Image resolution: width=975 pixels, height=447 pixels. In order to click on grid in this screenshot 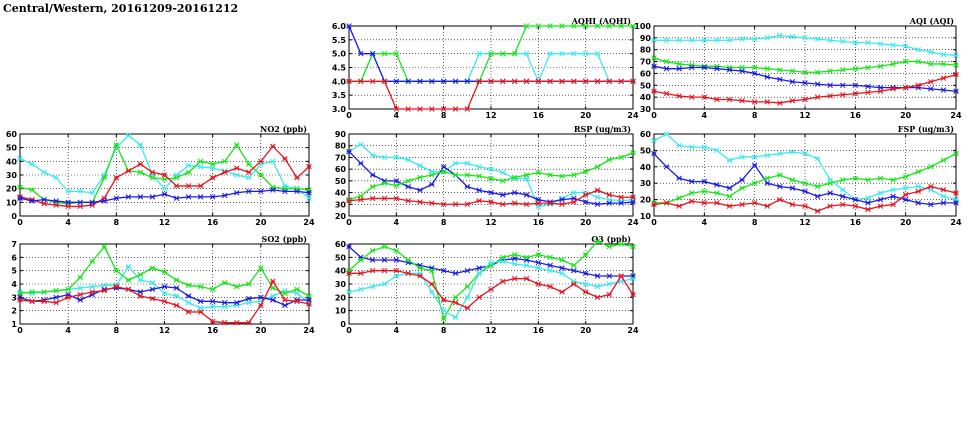, I will do `click(491, 175)`.